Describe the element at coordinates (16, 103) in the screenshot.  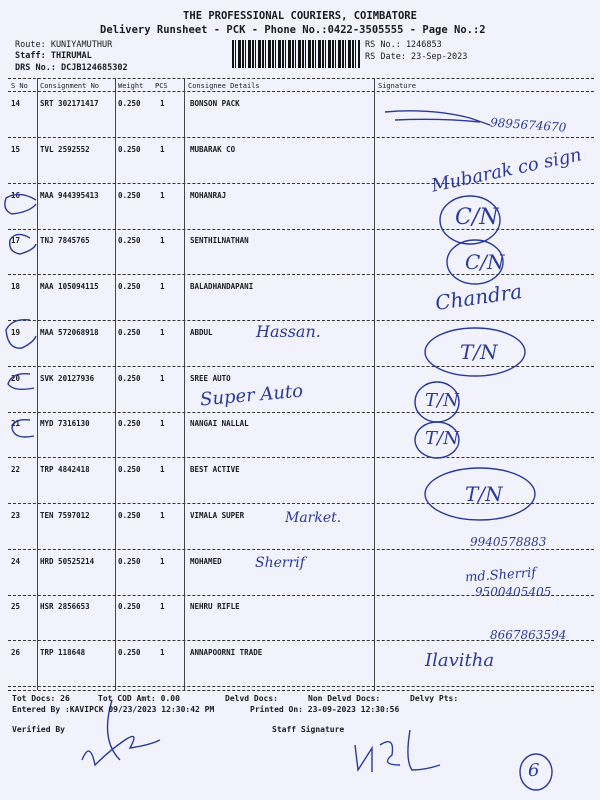
I see `cell-sno: 14` at that location.